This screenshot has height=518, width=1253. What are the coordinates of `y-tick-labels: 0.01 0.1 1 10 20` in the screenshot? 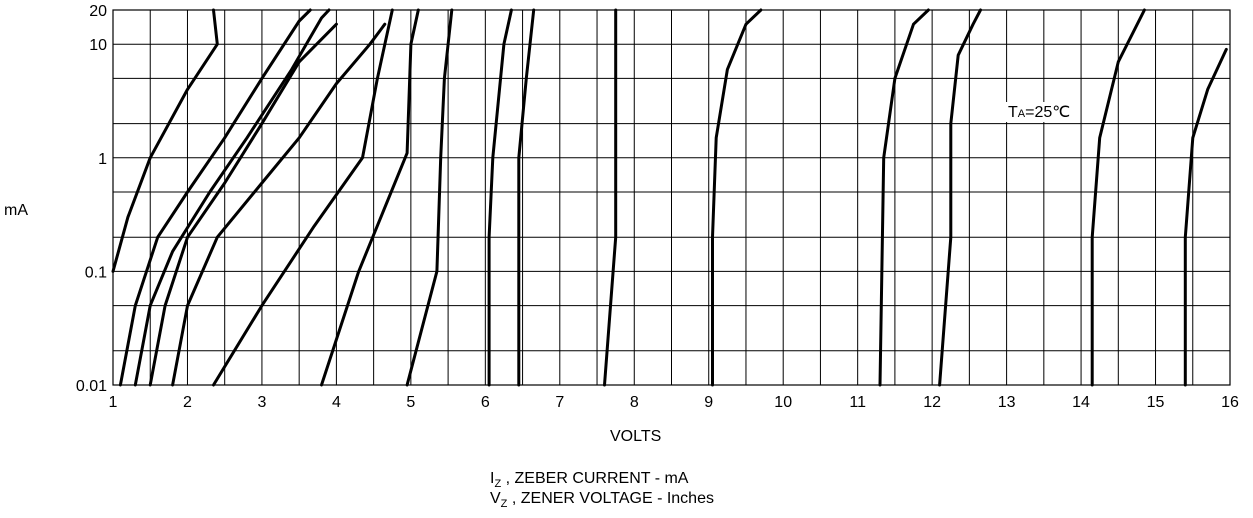 It's located at (91, 199).